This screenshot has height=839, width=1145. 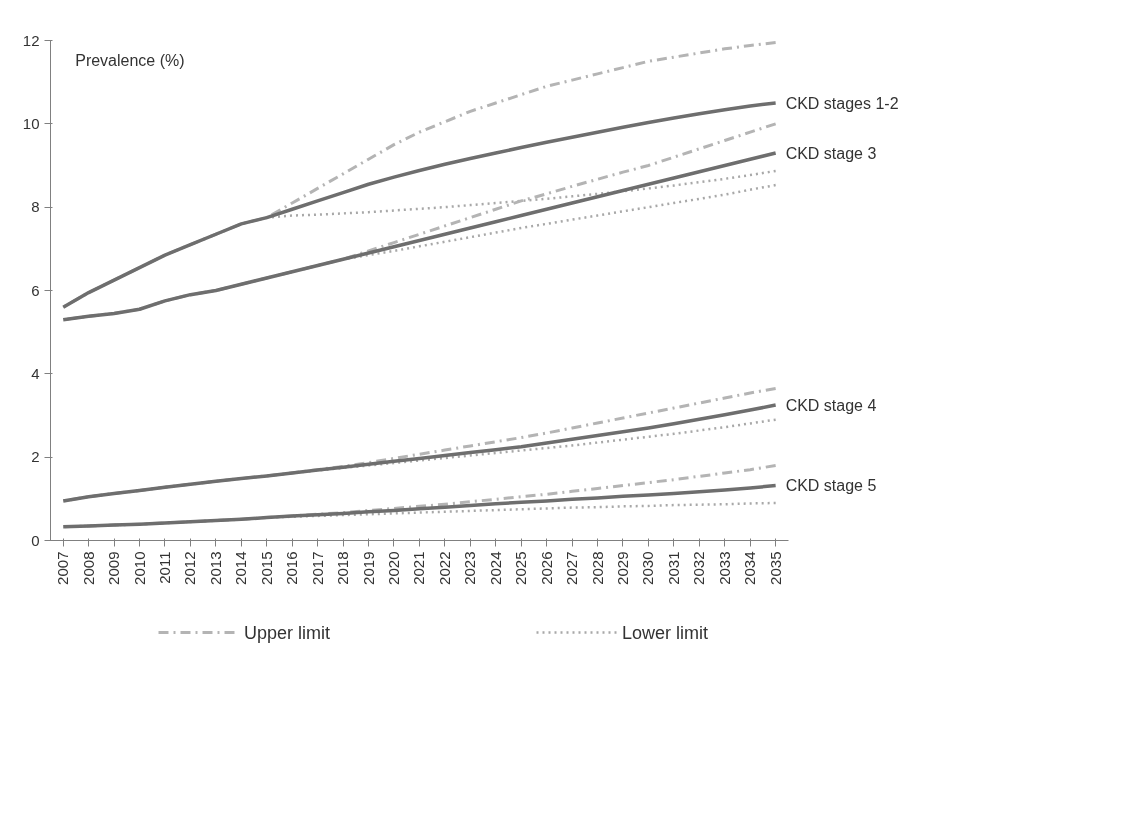 I want to click on x-tick-label: 2011, so click(x=164, y=567).